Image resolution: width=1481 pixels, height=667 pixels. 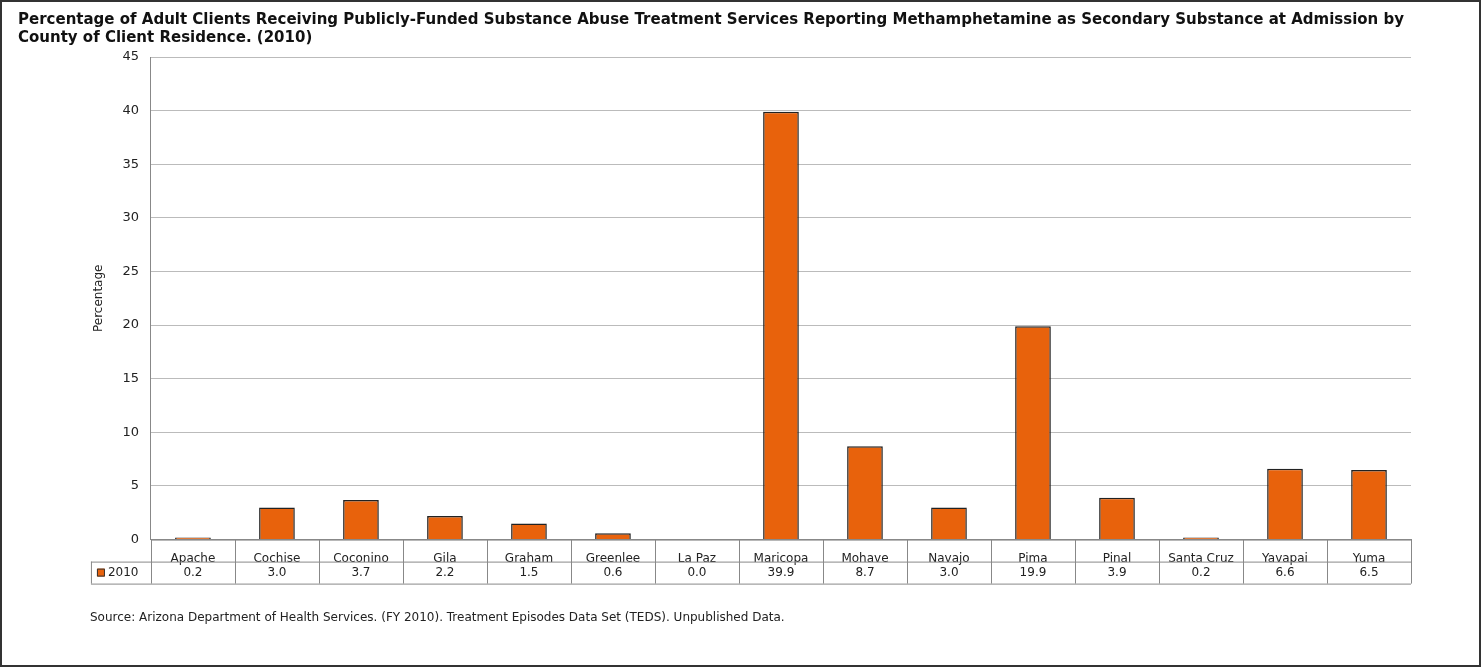 I want to click on data-label: 6.5, so click(x=1369, y=571).